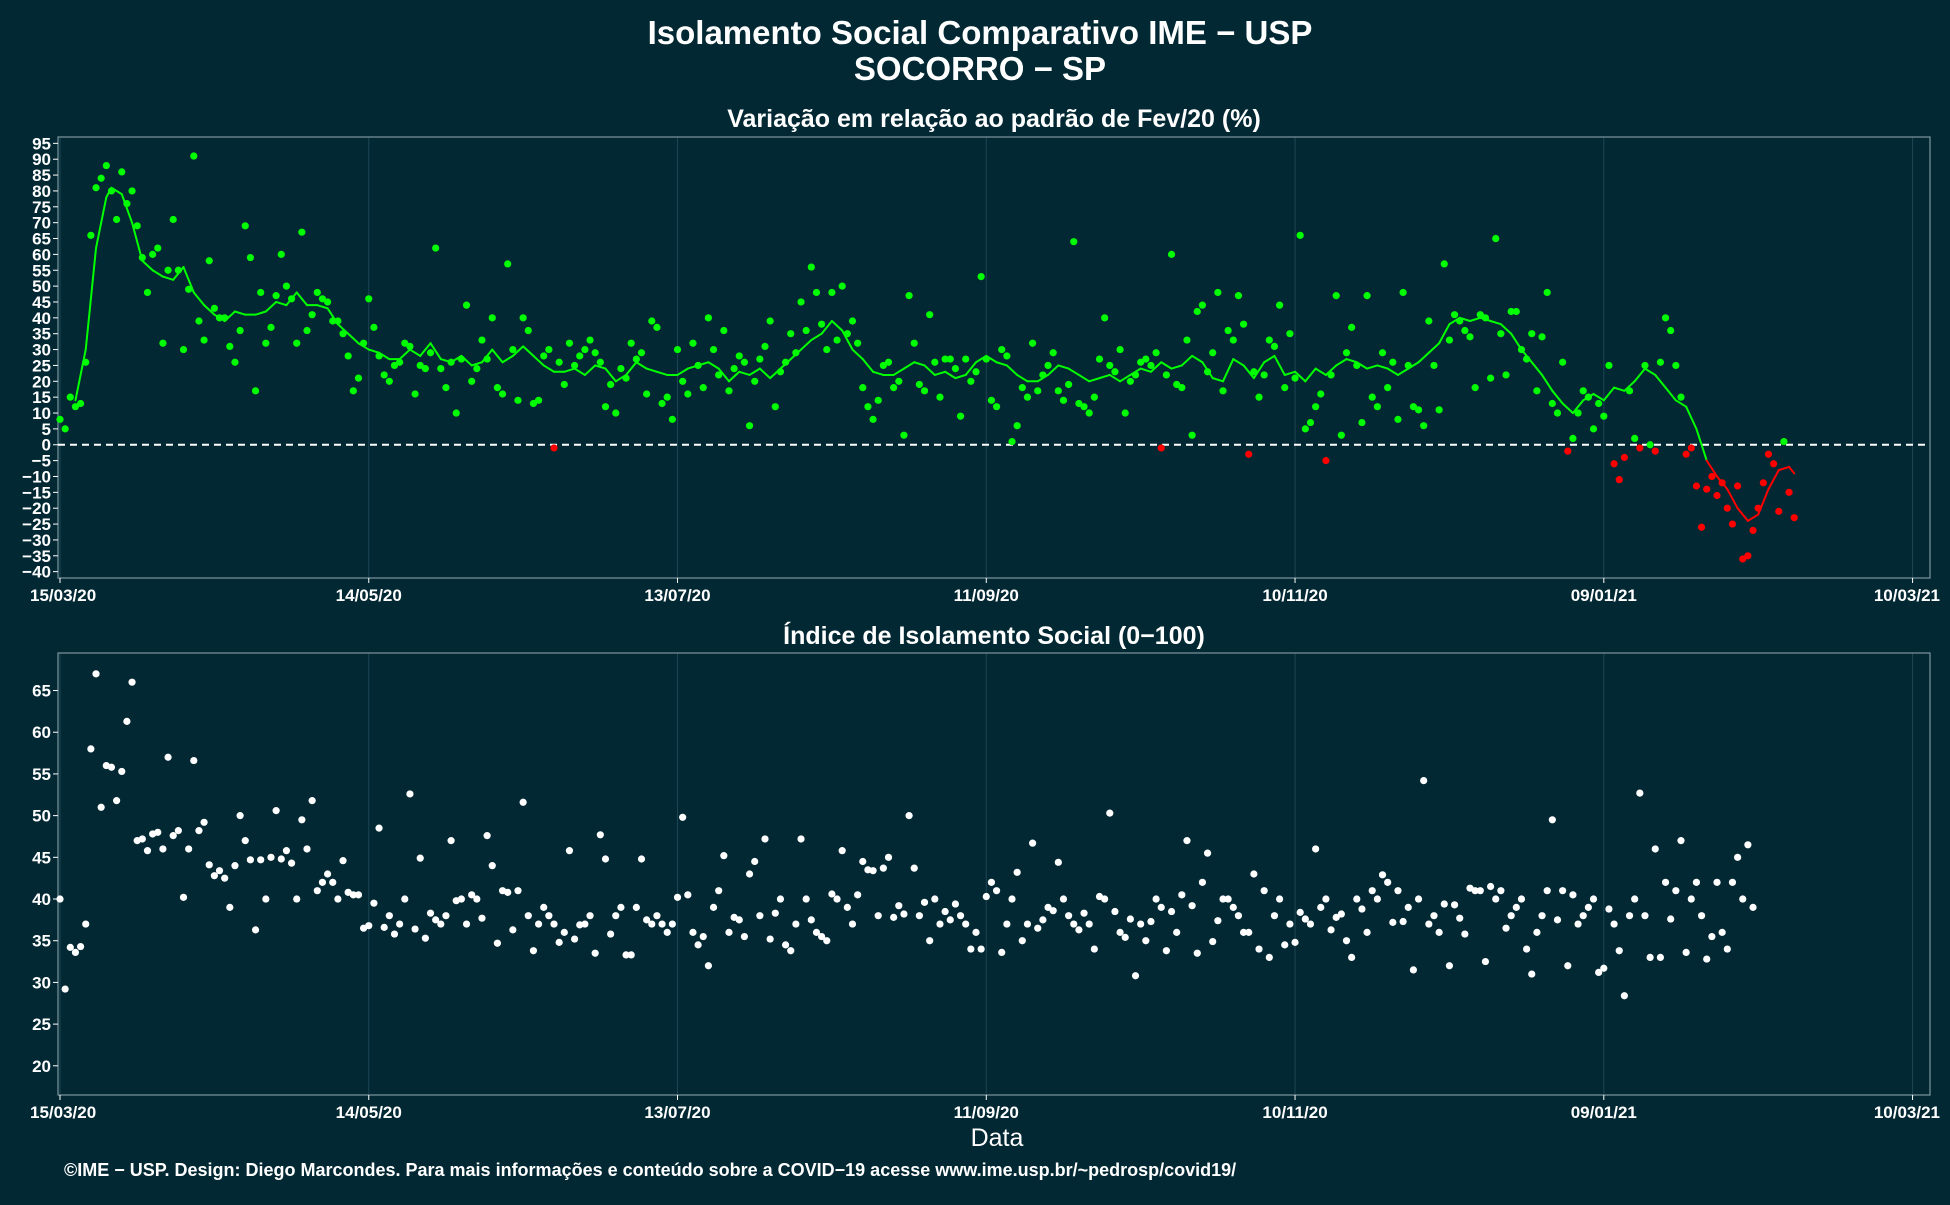  I want to click on y-tick-label: 80, so click(41, 191).